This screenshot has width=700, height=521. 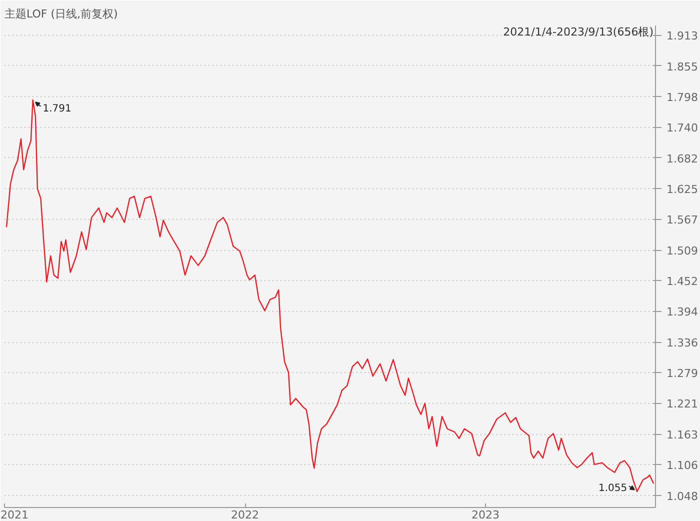 I want to click on y-tick-label: 1.221, so click(x=682, y=404).